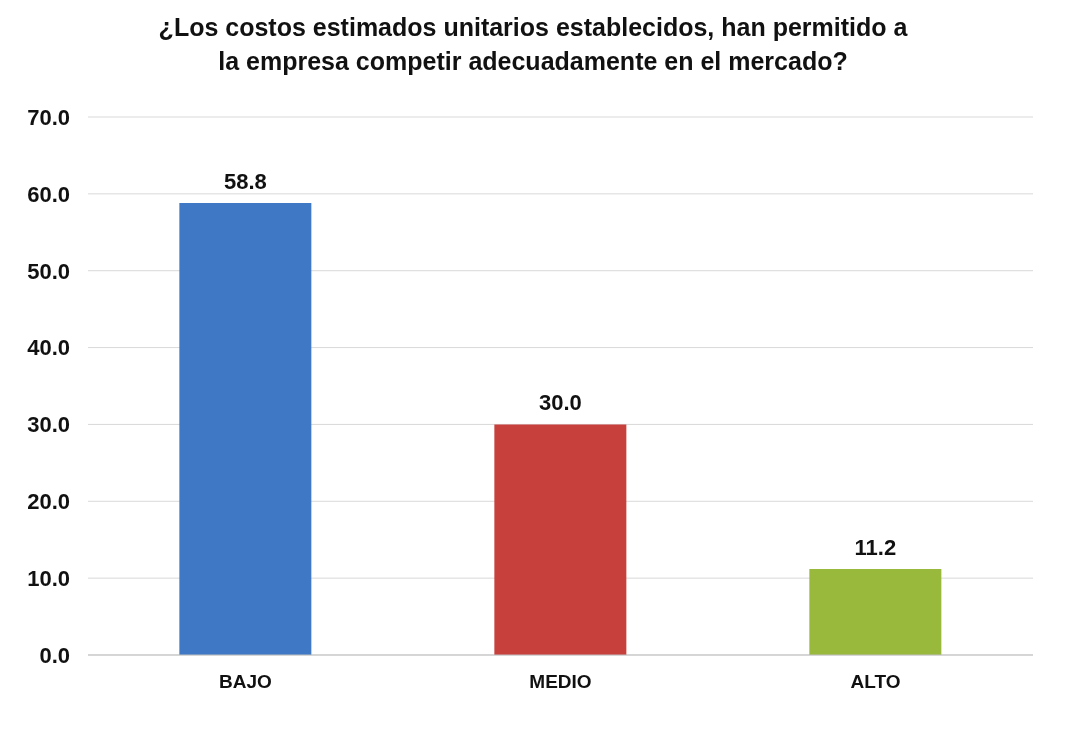 This screenshot has height=732, width=1066. Describe the element at coordinates (48, 194) in the screenshot. I see `y-tick-label: 60.0` at that location.